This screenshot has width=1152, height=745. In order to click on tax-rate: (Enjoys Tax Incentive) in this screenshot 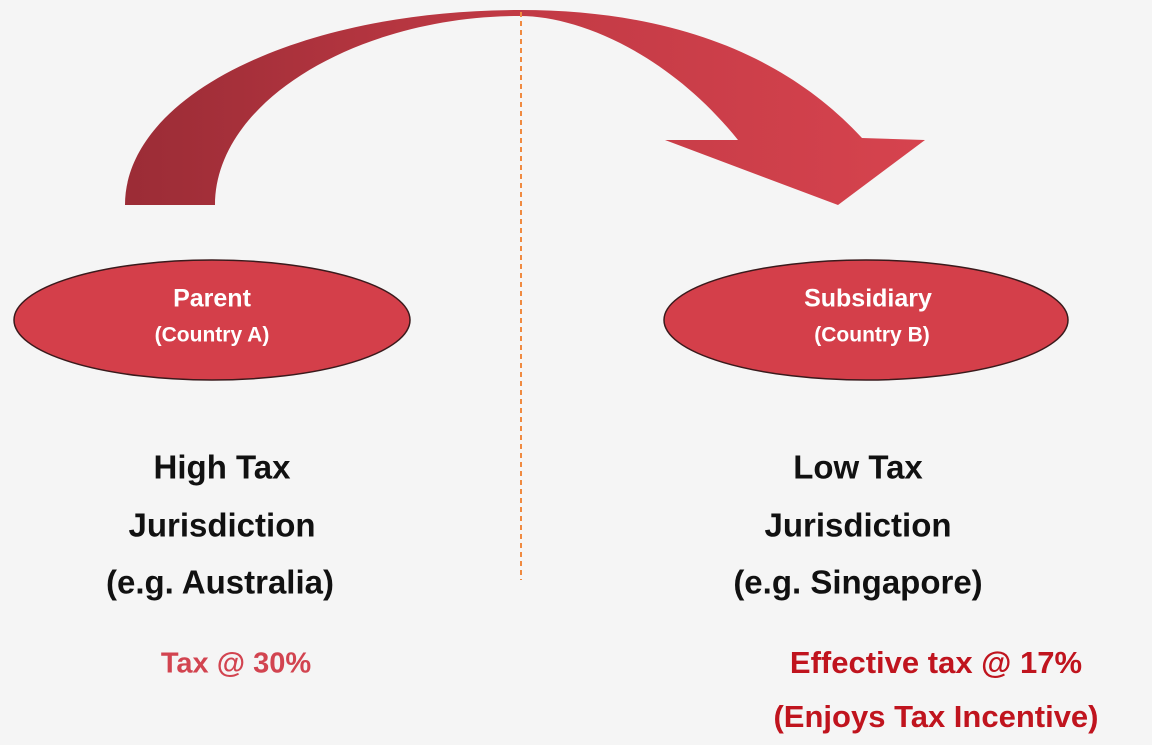, I will do `click(935, 716)`.